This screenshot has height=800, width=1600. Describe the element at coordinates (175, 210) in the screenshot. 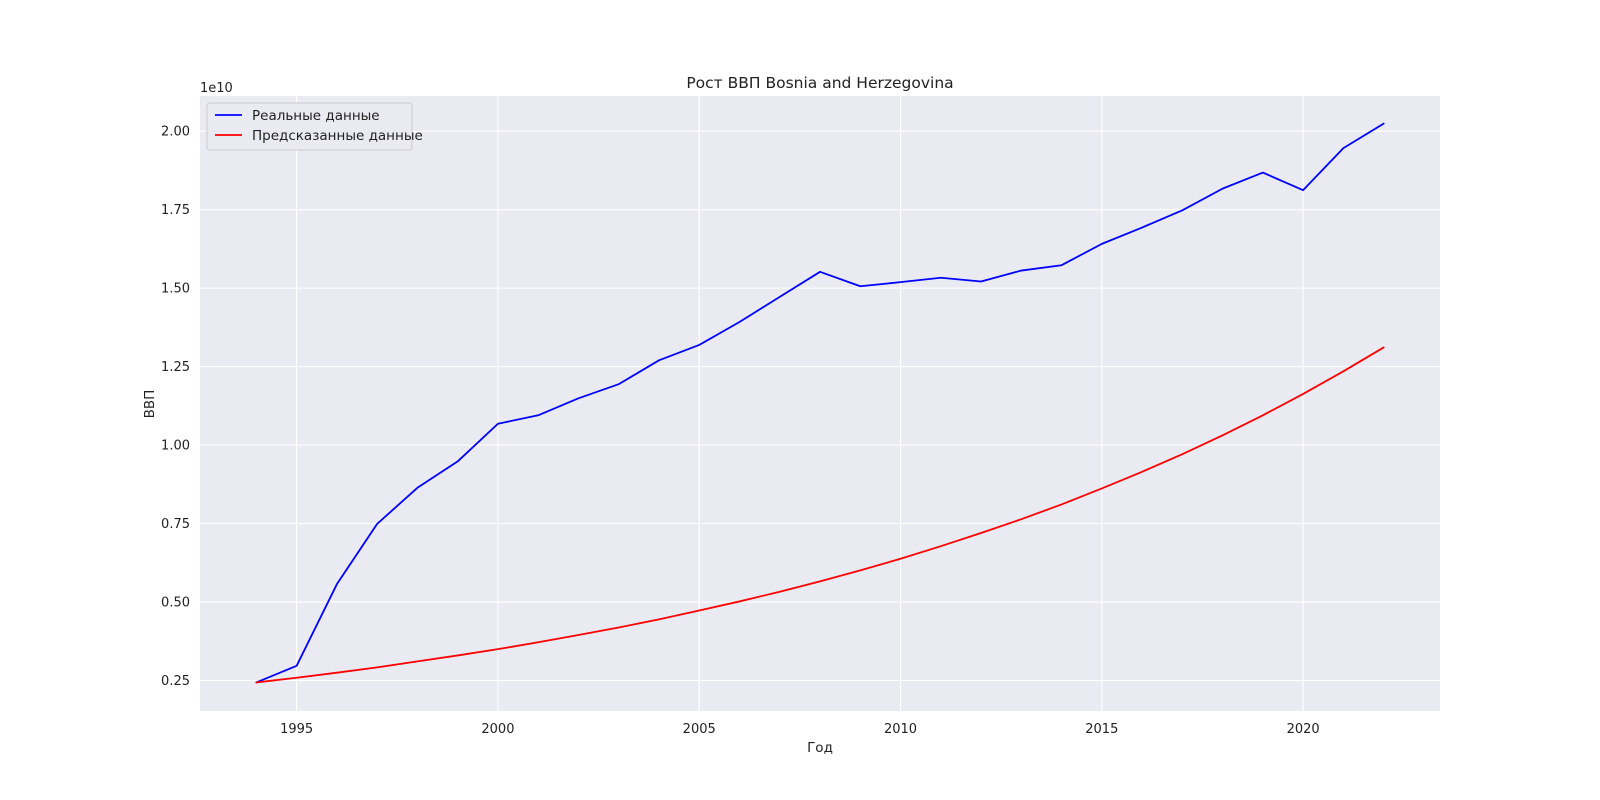

I see `y-tick-label: 1.75` at that location.